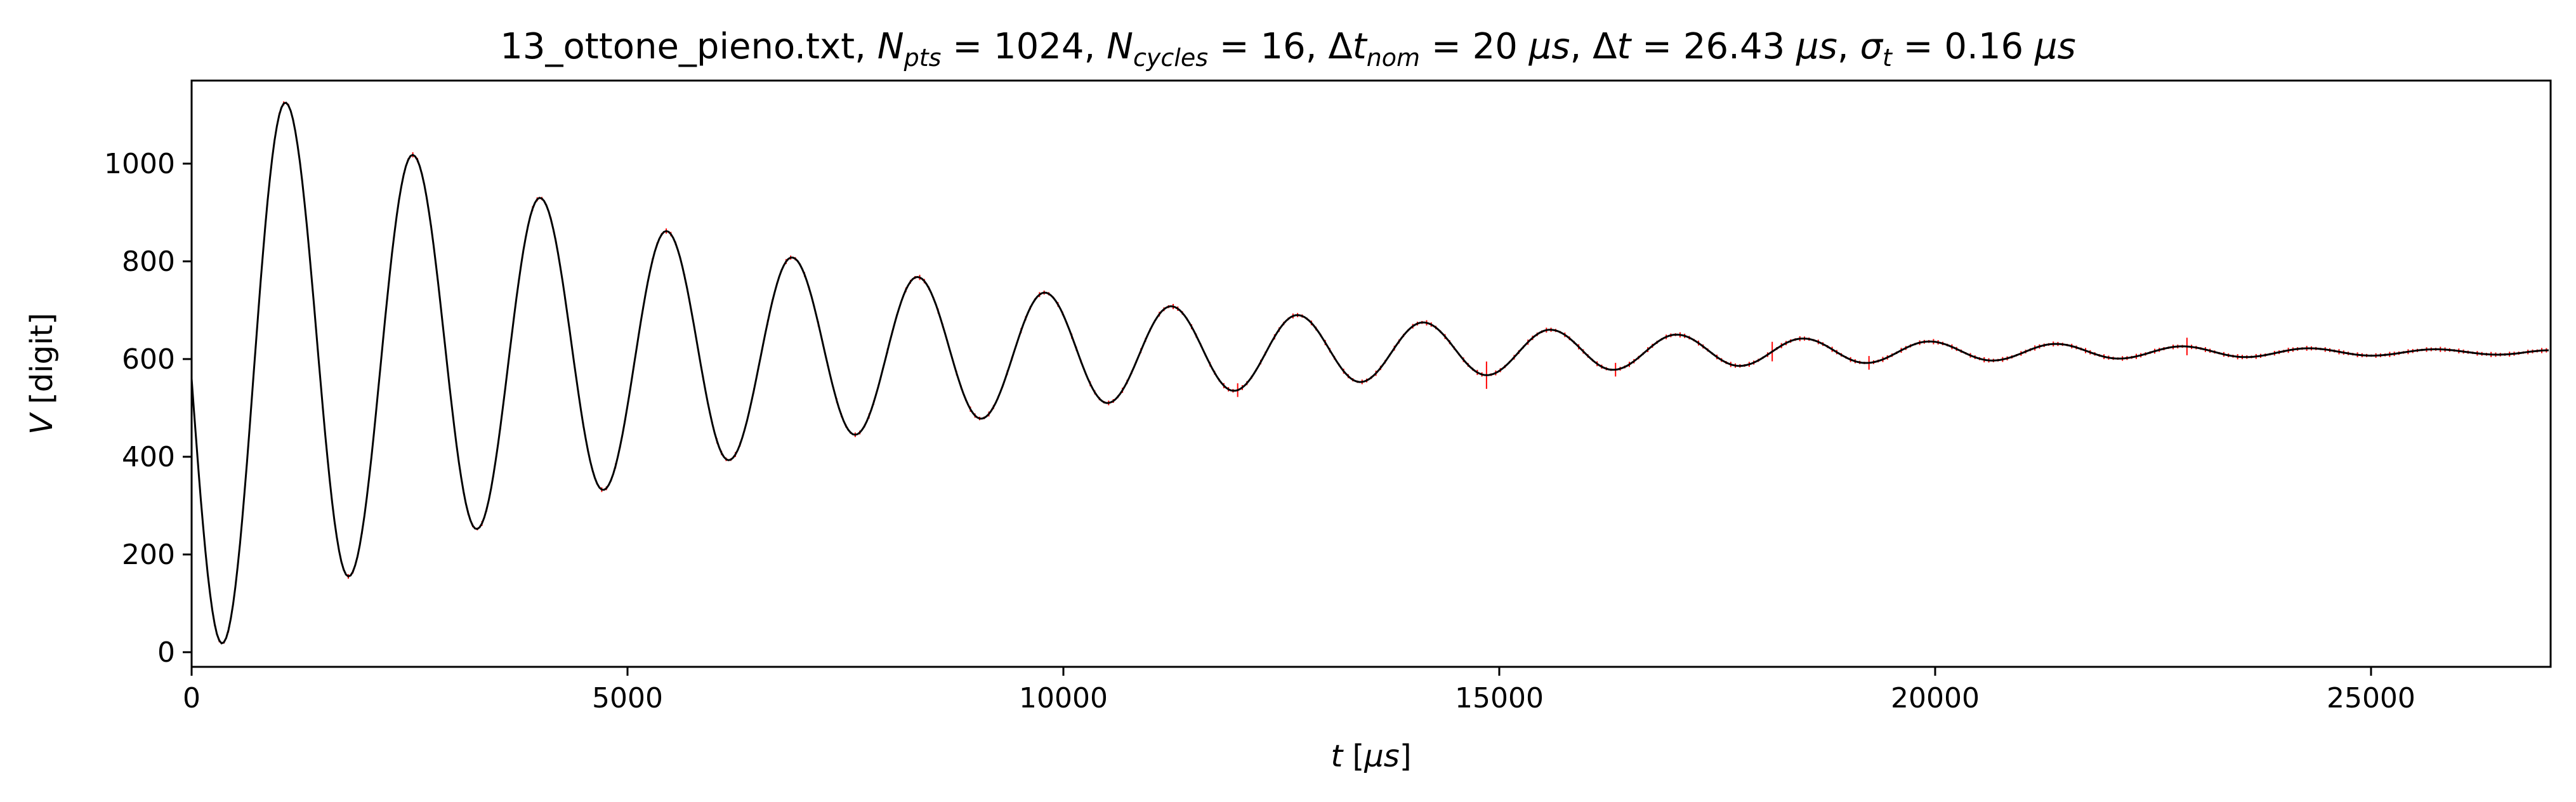 The width and height of the screenshot is (2576, 802). What do you see at coordinates (1734, 47) in the screenshot?
I see `title-dt: 26.43` at bounding box center [1734, 47].